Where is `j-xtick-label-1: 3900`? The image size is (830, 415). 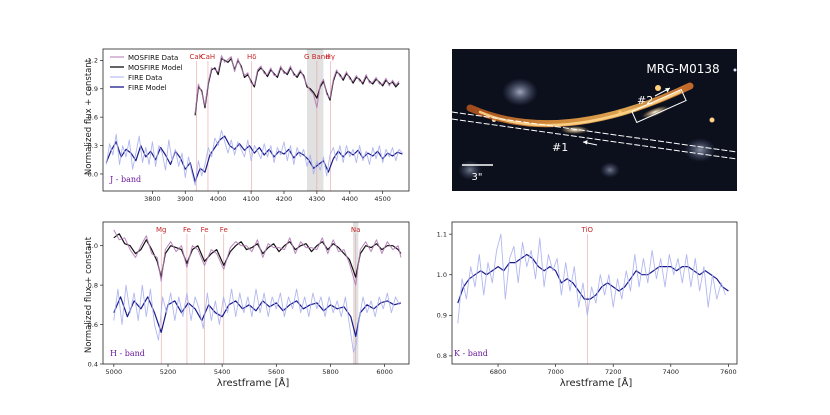
j-xtick-label-1: 3900 is located at coordinates (185, 199).